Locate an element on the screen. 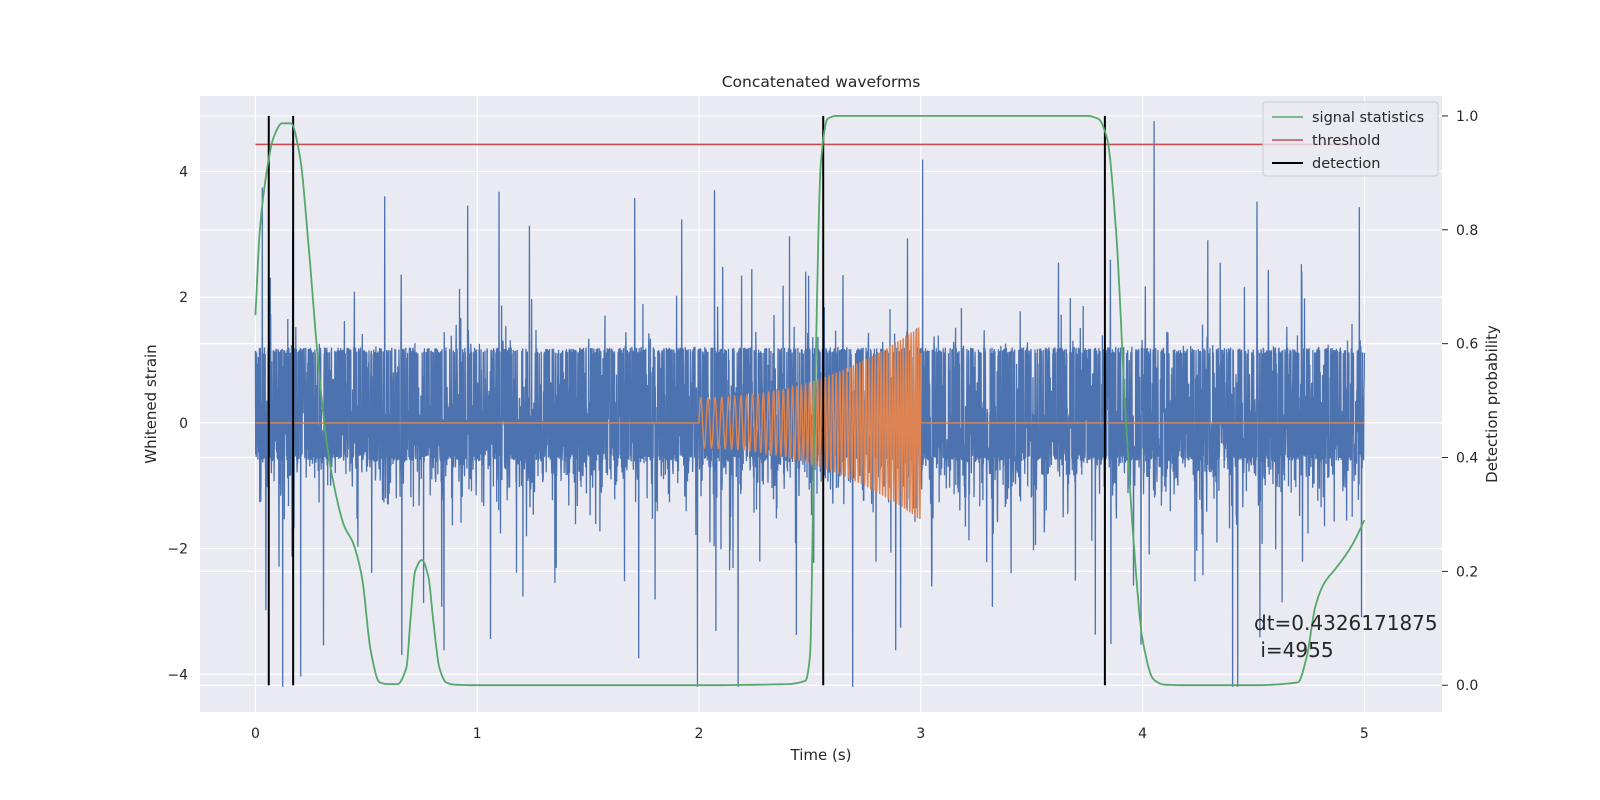 This screenshot has width=1600, height=800. y-tick-label: 4 is located at coordinates (183, 172).